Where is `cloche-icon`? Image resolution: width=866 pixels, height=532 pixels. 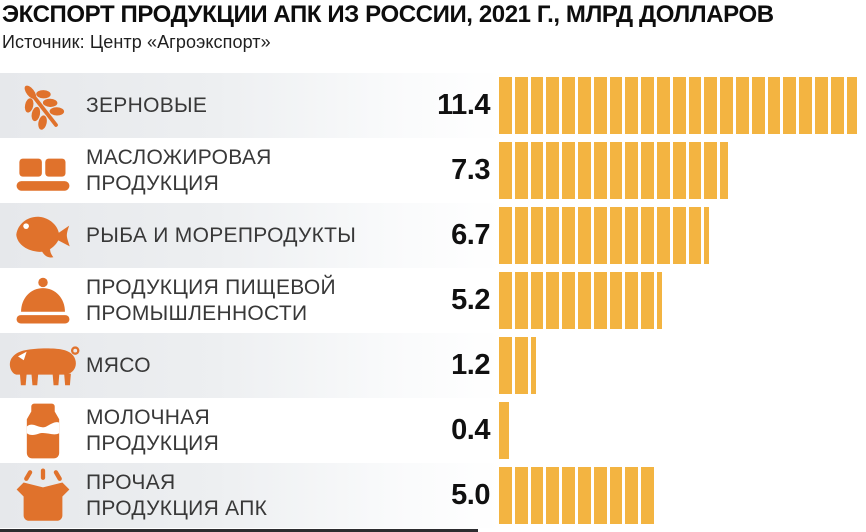
cloche-icon is located at coordinates (43, 301).